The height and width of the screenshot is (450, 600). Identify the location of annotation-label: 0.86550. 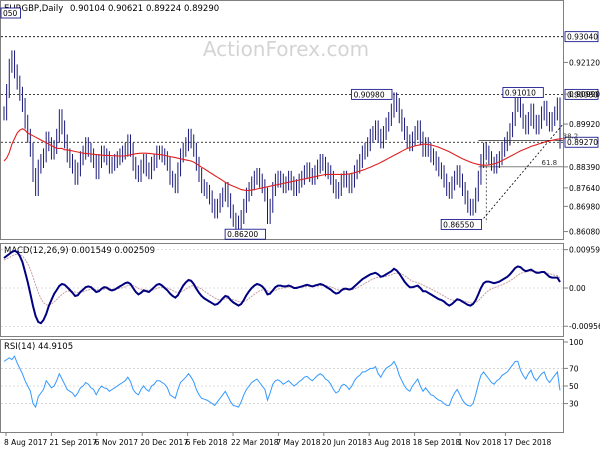
(458, 224).